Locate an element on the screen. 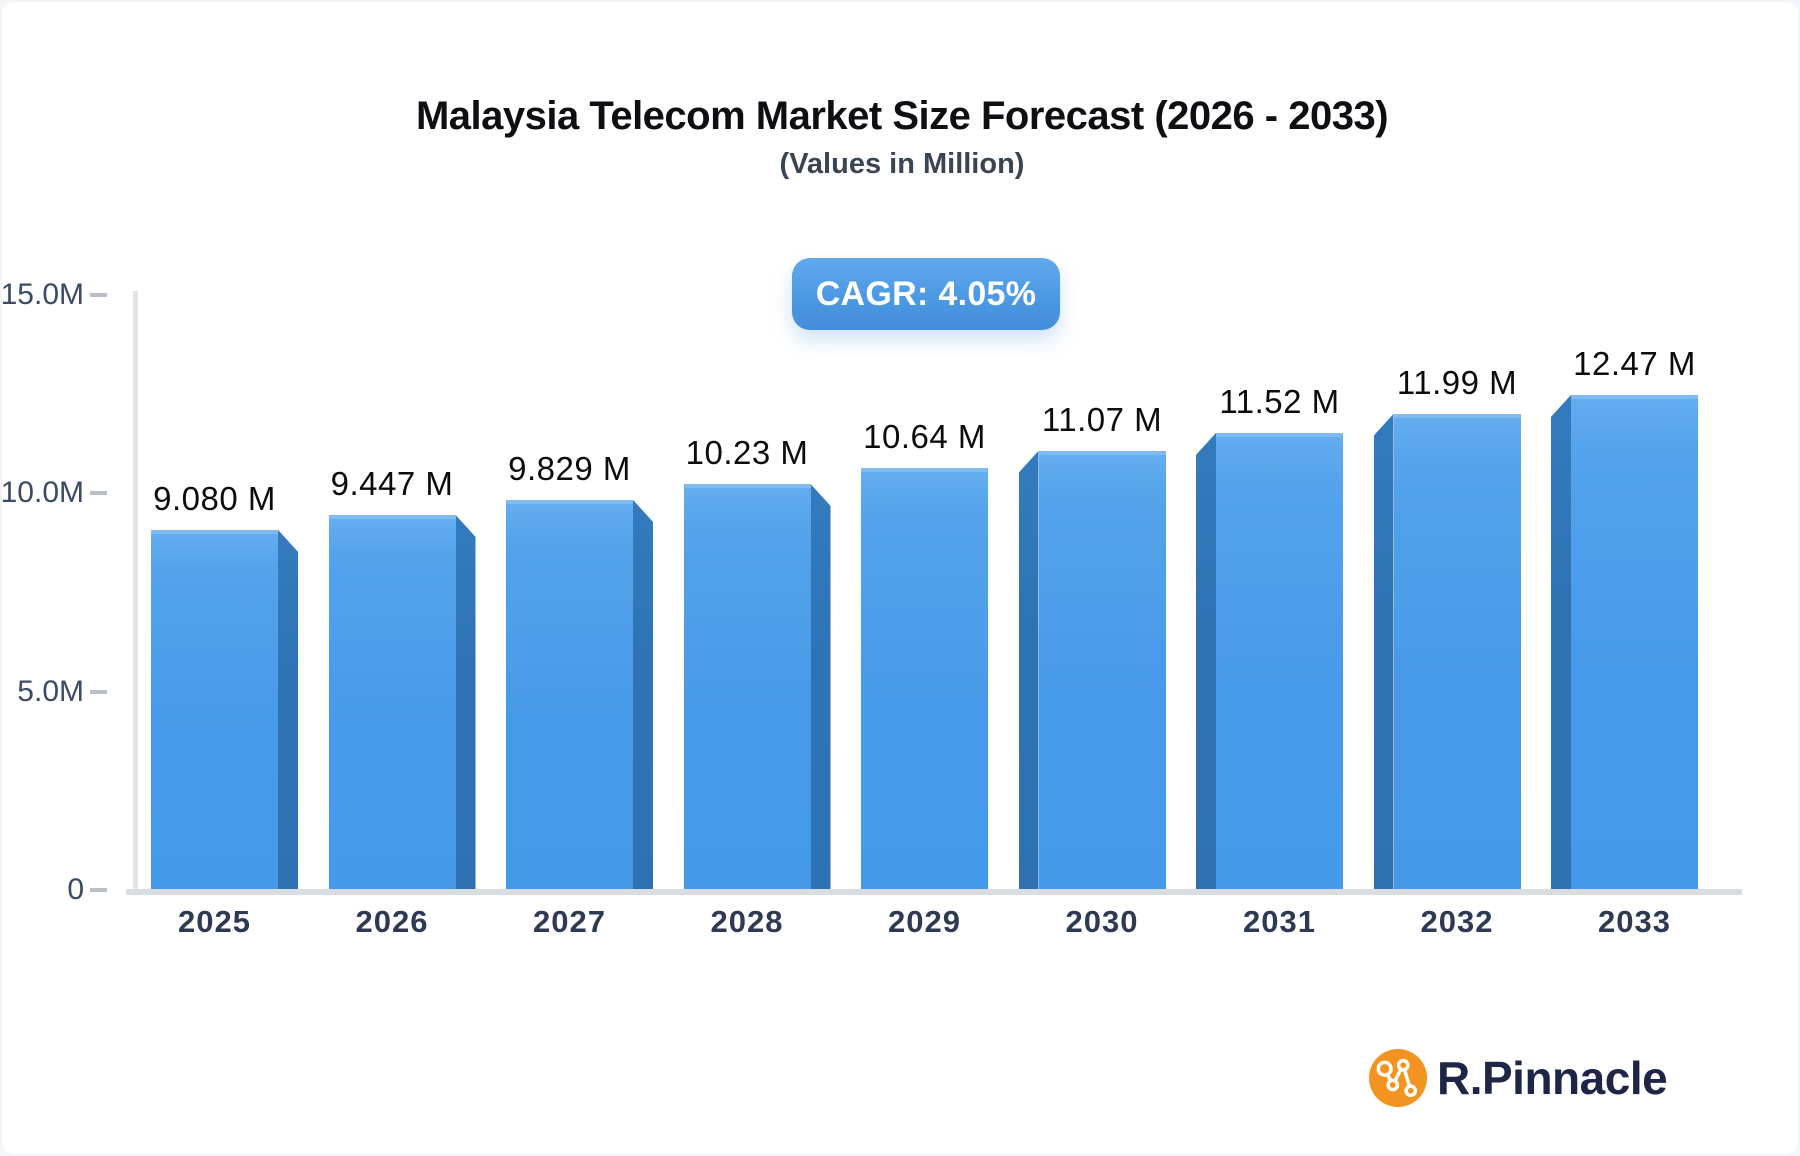  x-tick-label-2029: 2029 is located at coordinates (924, 921).